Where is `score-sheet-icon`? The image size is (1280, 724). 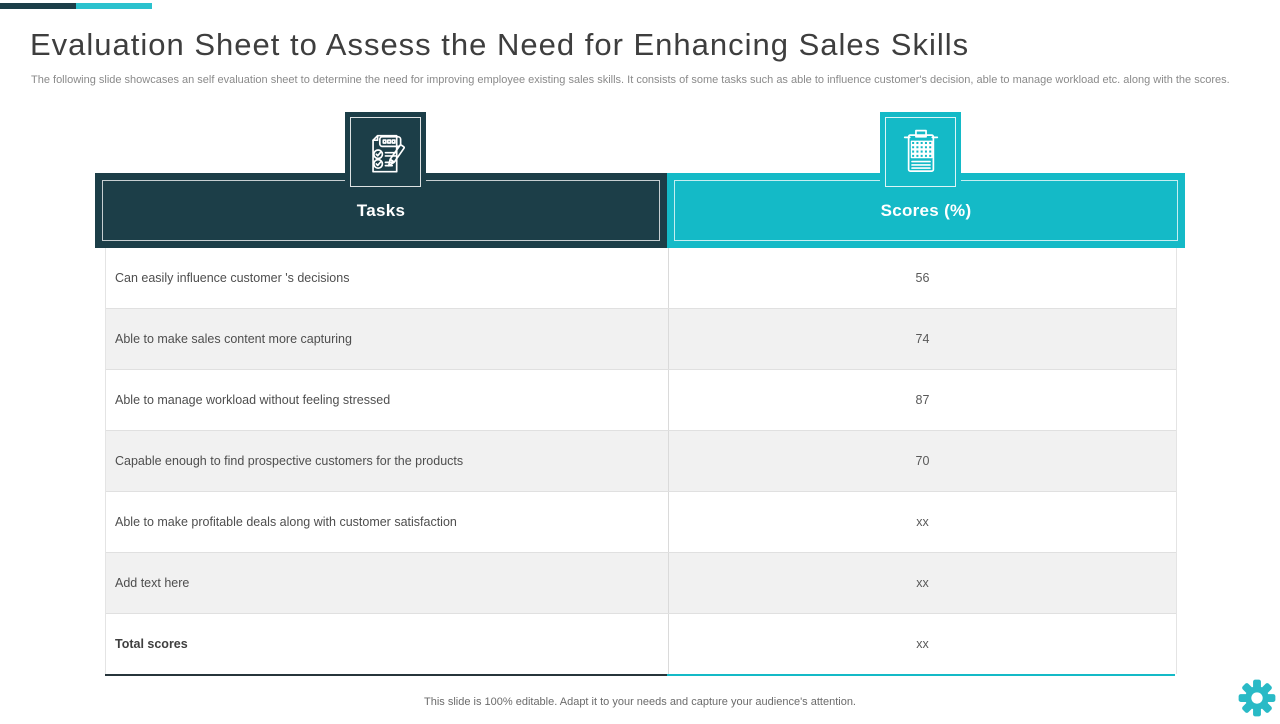
score-sheet-icon is located at coordinates (920, 152).